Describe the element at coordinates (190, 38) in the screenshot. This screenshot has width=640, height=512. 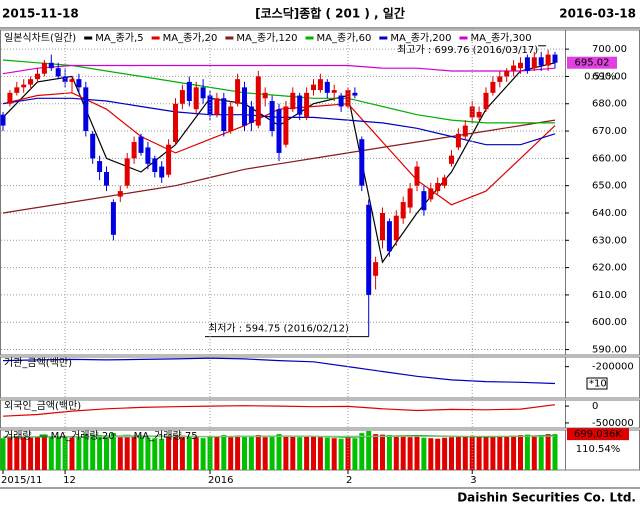
I see `legend-label: MA_종가,20` at that location.